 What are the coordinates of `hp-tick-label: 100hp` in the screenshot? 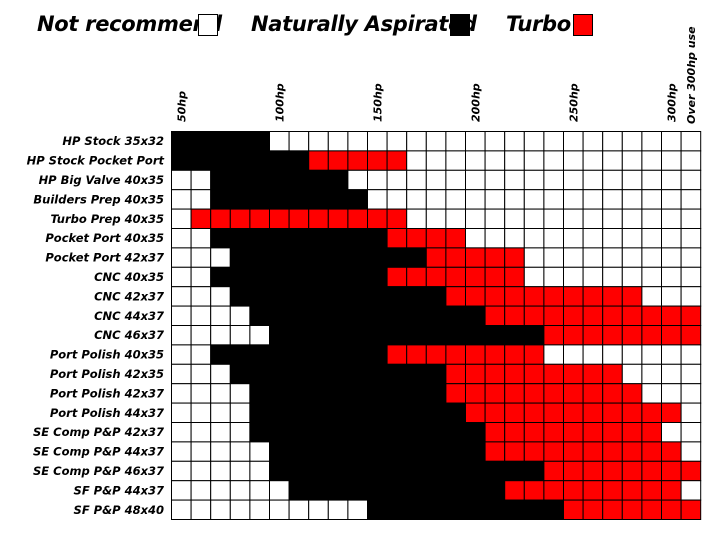 It's located at (279, 102).